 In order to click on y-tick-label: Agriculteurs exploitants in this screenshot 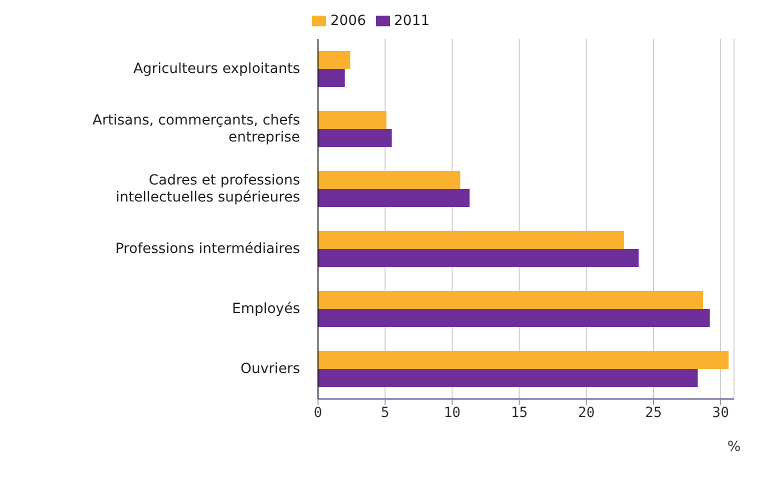, I will do `click(216, 68)`.